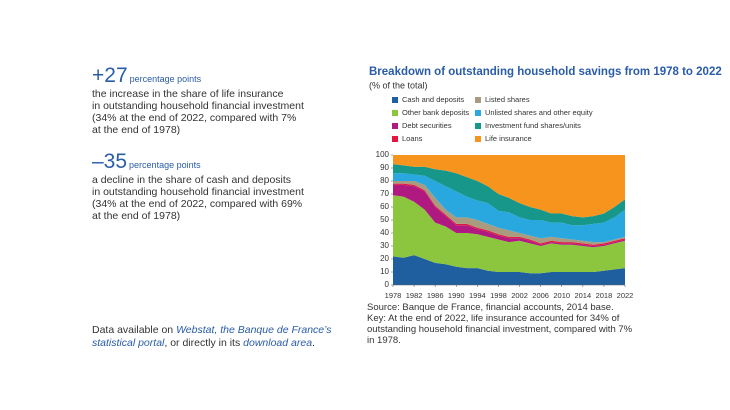 This screenshot has width=730, height=410. What do you see at coordinates (412, 138) in the screenshot?
I see `legend-label: Loans` at bounding box center [412, 138].